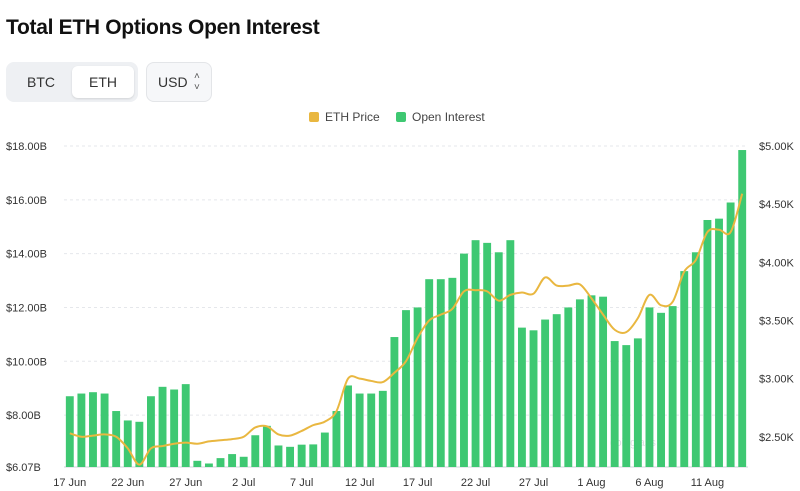  What do you see at coordinates (103, 82) in the screenshot?
I see `eth-tab: ETH` at bounding box center [103, 82].